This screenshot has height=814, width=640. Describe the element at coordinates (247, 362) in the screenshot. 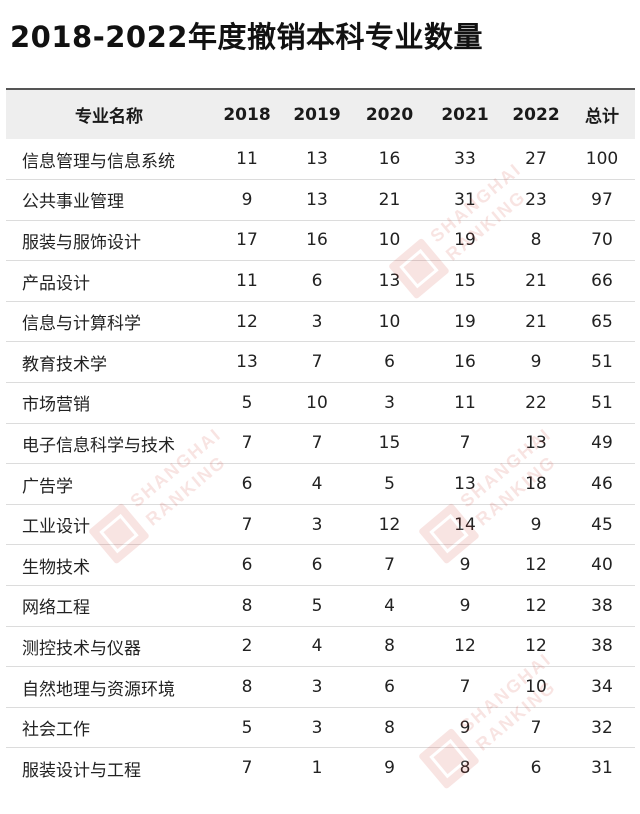

I see `cell-value-2018: 13` at that location.